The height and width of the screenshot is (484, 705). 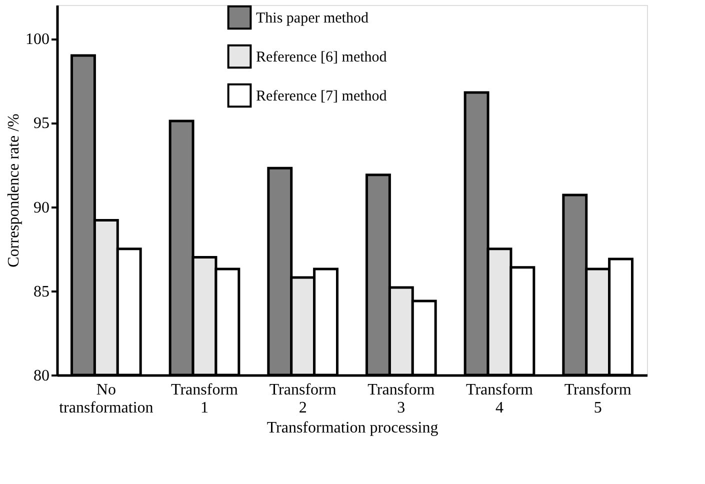 What do you see at coordinates (402, 399) in the screenshot?
I see `x-tick-label: Transform 3` at bounding box center [402, 399].